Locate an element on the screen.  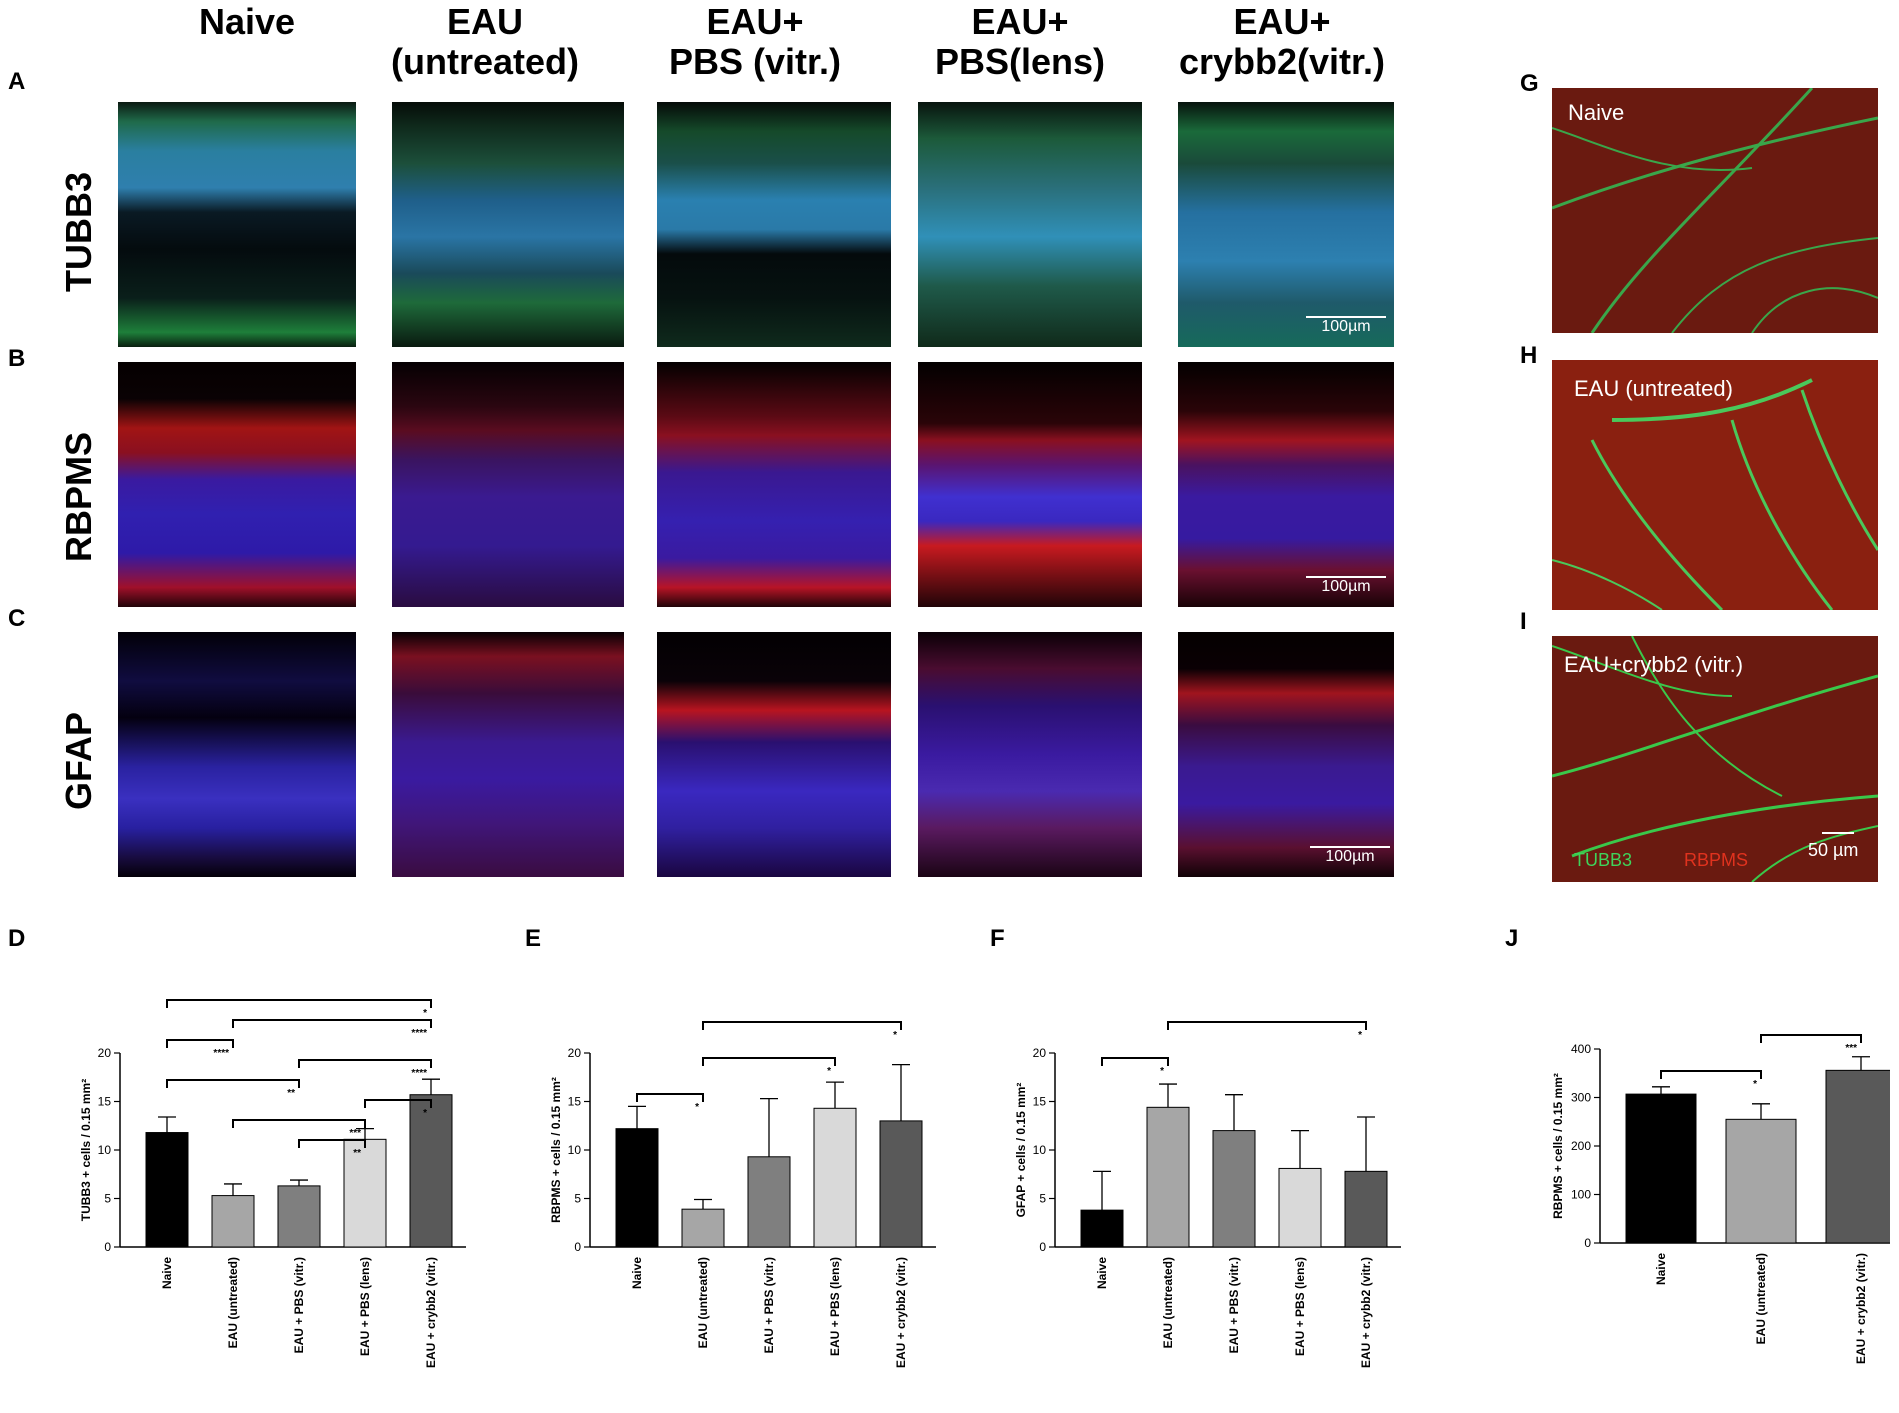
scale-bar-row-a: 100µm is located at coordinates (1346, 326).